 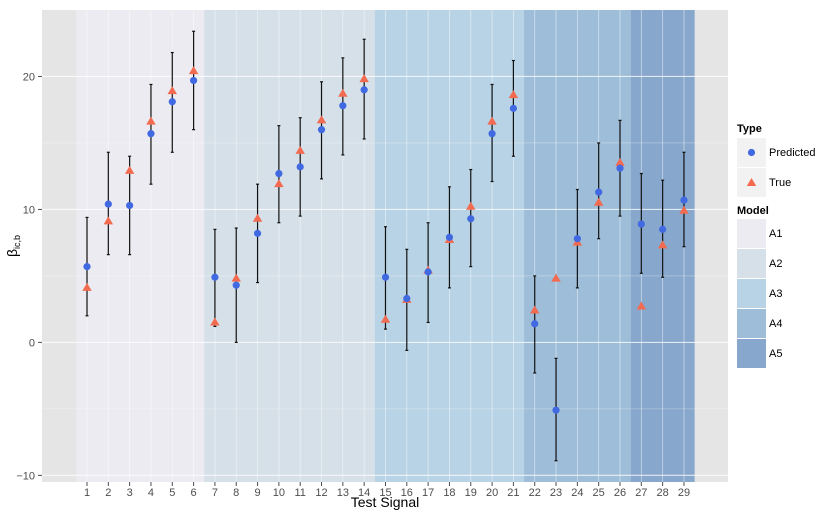 I want to click on x-tick-label: 20, so click(x=492, y=493).